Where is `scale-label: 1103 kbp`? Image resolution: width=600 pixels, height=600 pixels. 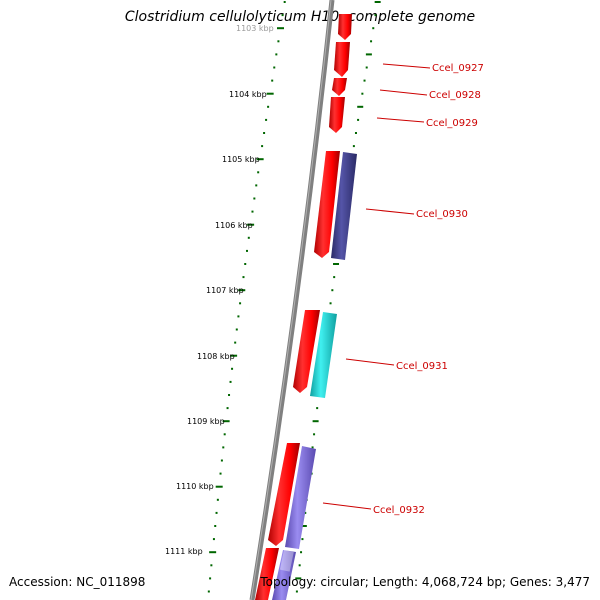 scale-label: 1103 kbp is located at coordinates (255, 28).